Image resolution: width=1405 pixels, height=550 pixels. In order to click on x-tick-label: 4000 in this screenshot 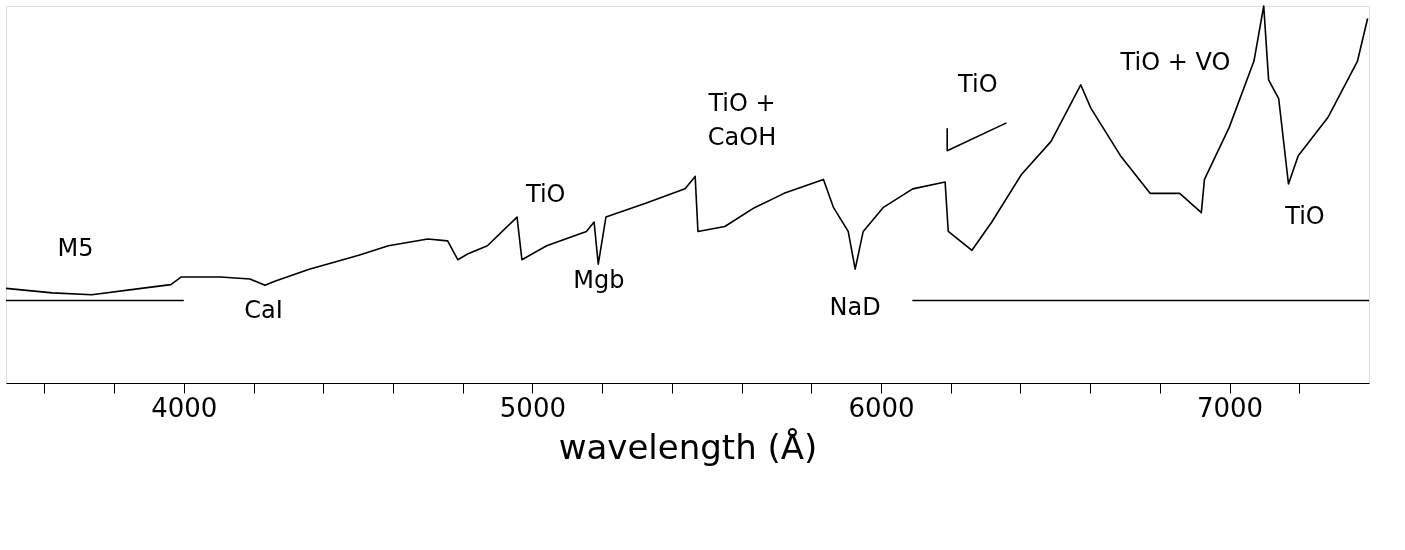, I will do `click(184, 407)`.